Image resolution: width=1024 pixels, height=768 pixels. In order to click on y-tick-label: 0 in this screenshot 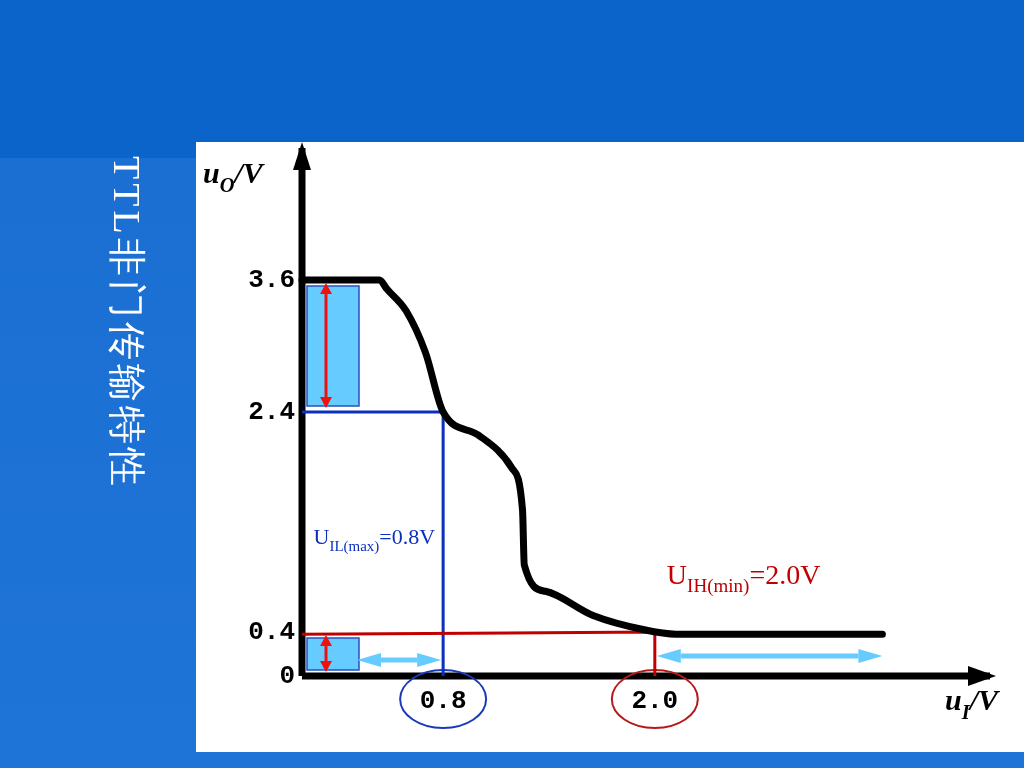, I will do `click(287, 675)`.